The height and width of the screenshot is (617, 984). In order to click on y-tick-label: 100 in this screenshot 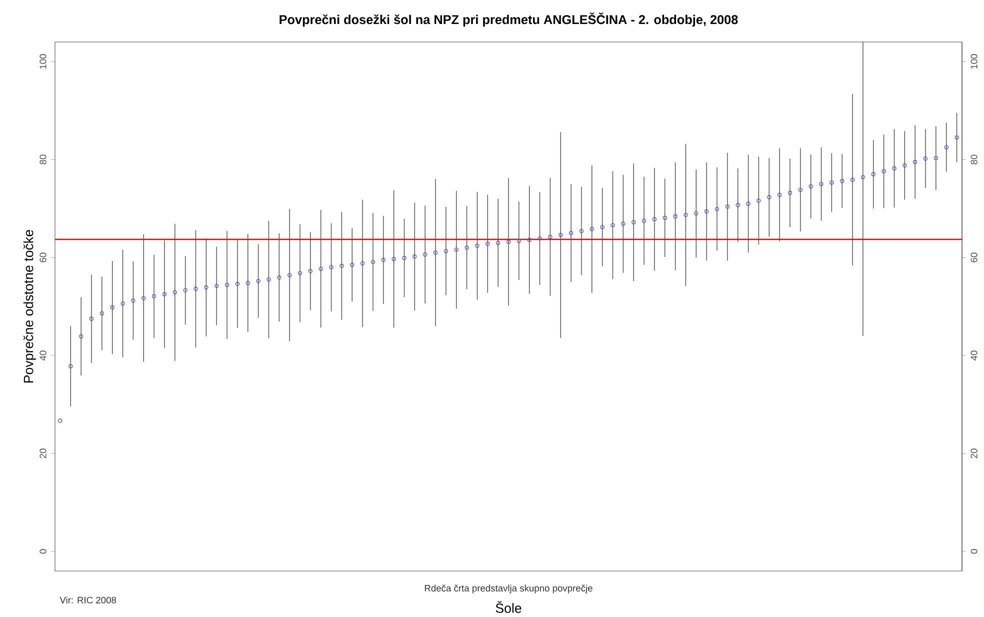, I will do `click(43, 61)`.